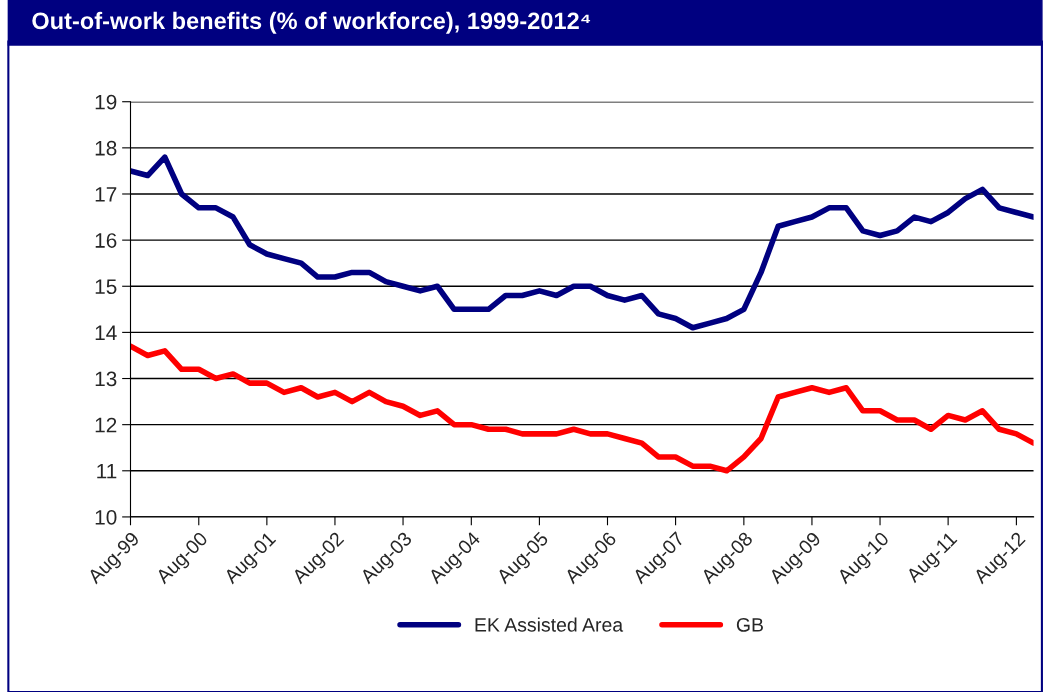 The height and width of the screenshot is (692, 1044). I want to click on y-tick-label: 10, so click(106, 517).